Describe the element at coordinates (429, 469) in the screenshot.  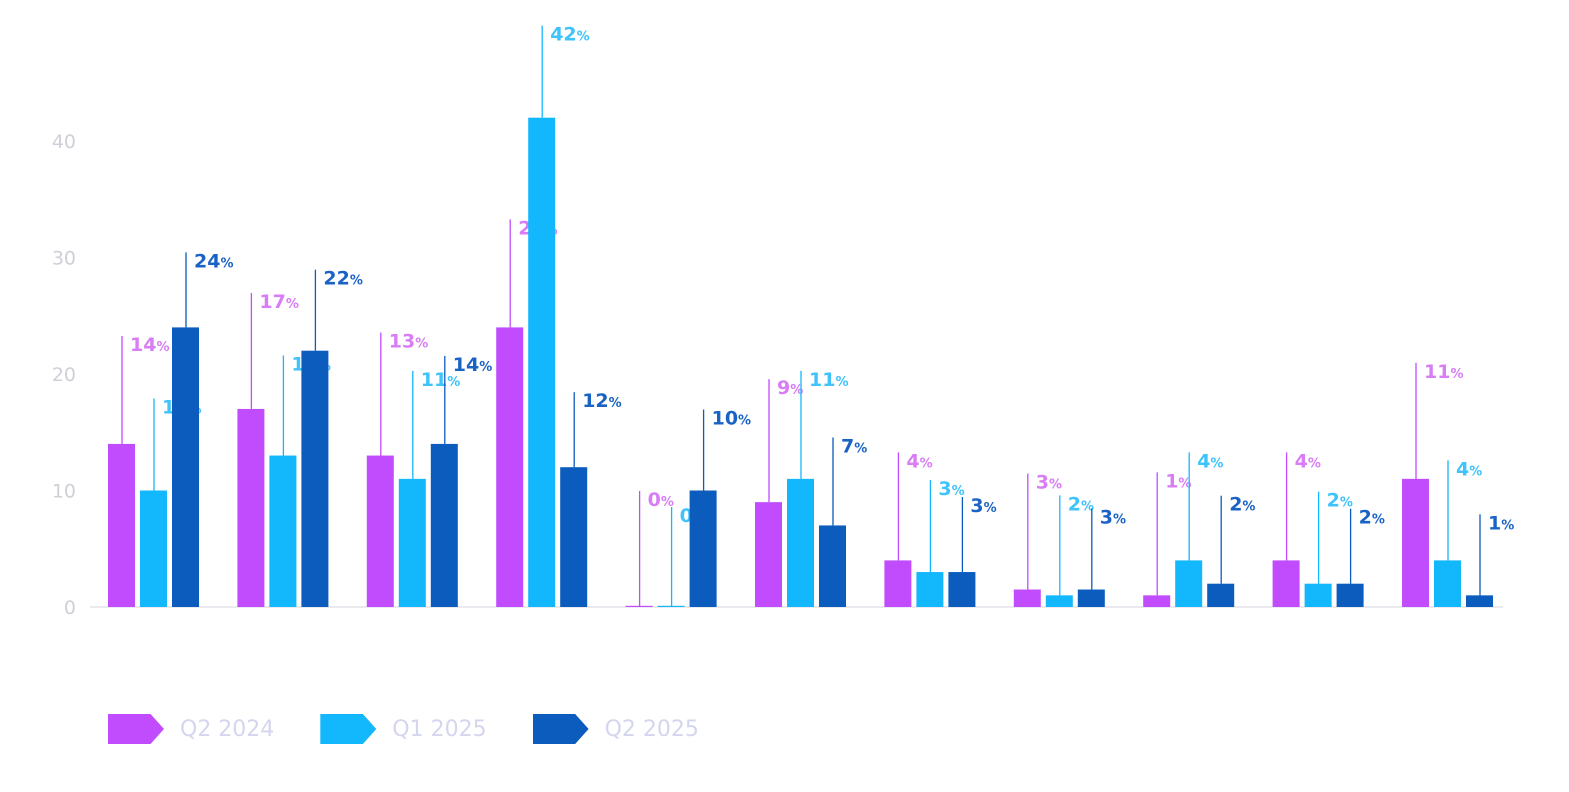
I see `bar-group: 13%11%14%` at that location.